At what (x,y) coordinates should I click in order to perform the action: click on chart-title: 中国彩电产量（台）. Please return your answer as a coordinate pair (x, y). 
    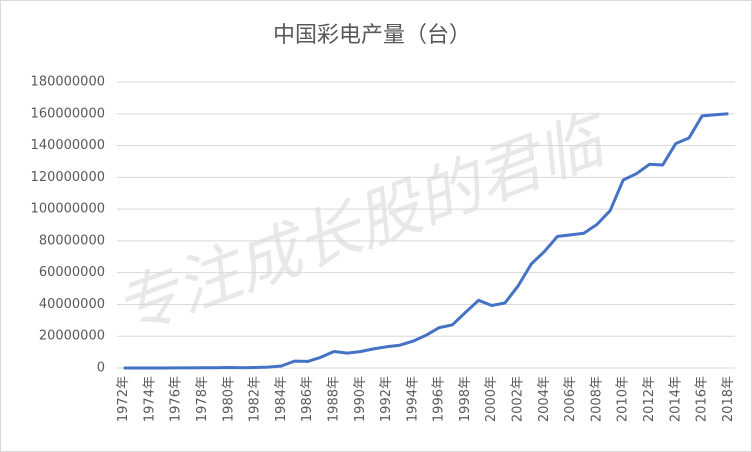
    Looking at the image, I should click on (372, 35).